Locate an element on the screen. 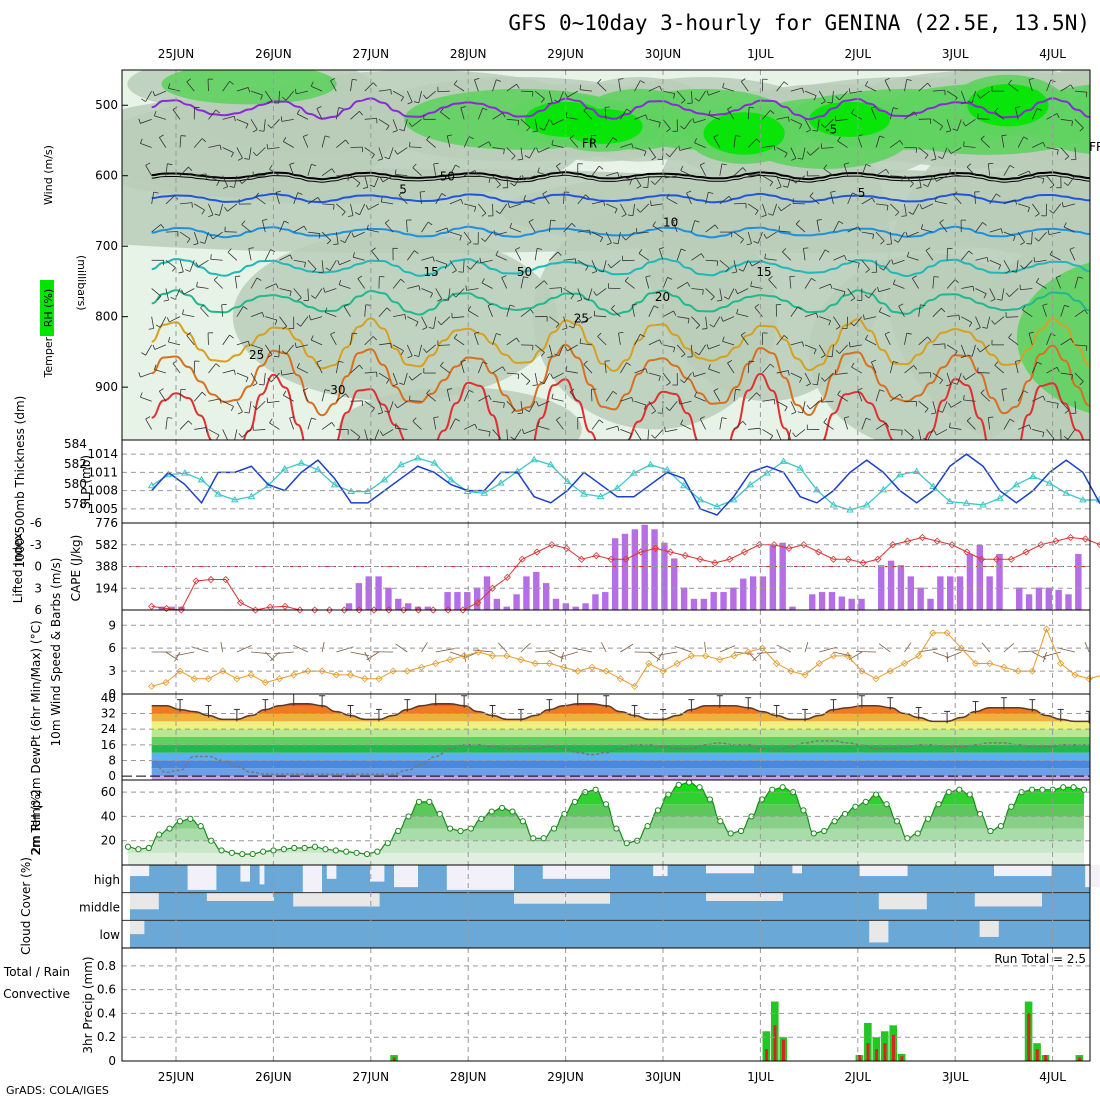 The image size is (1100, 1100). thickness-line is located at coordinates (625, 484).